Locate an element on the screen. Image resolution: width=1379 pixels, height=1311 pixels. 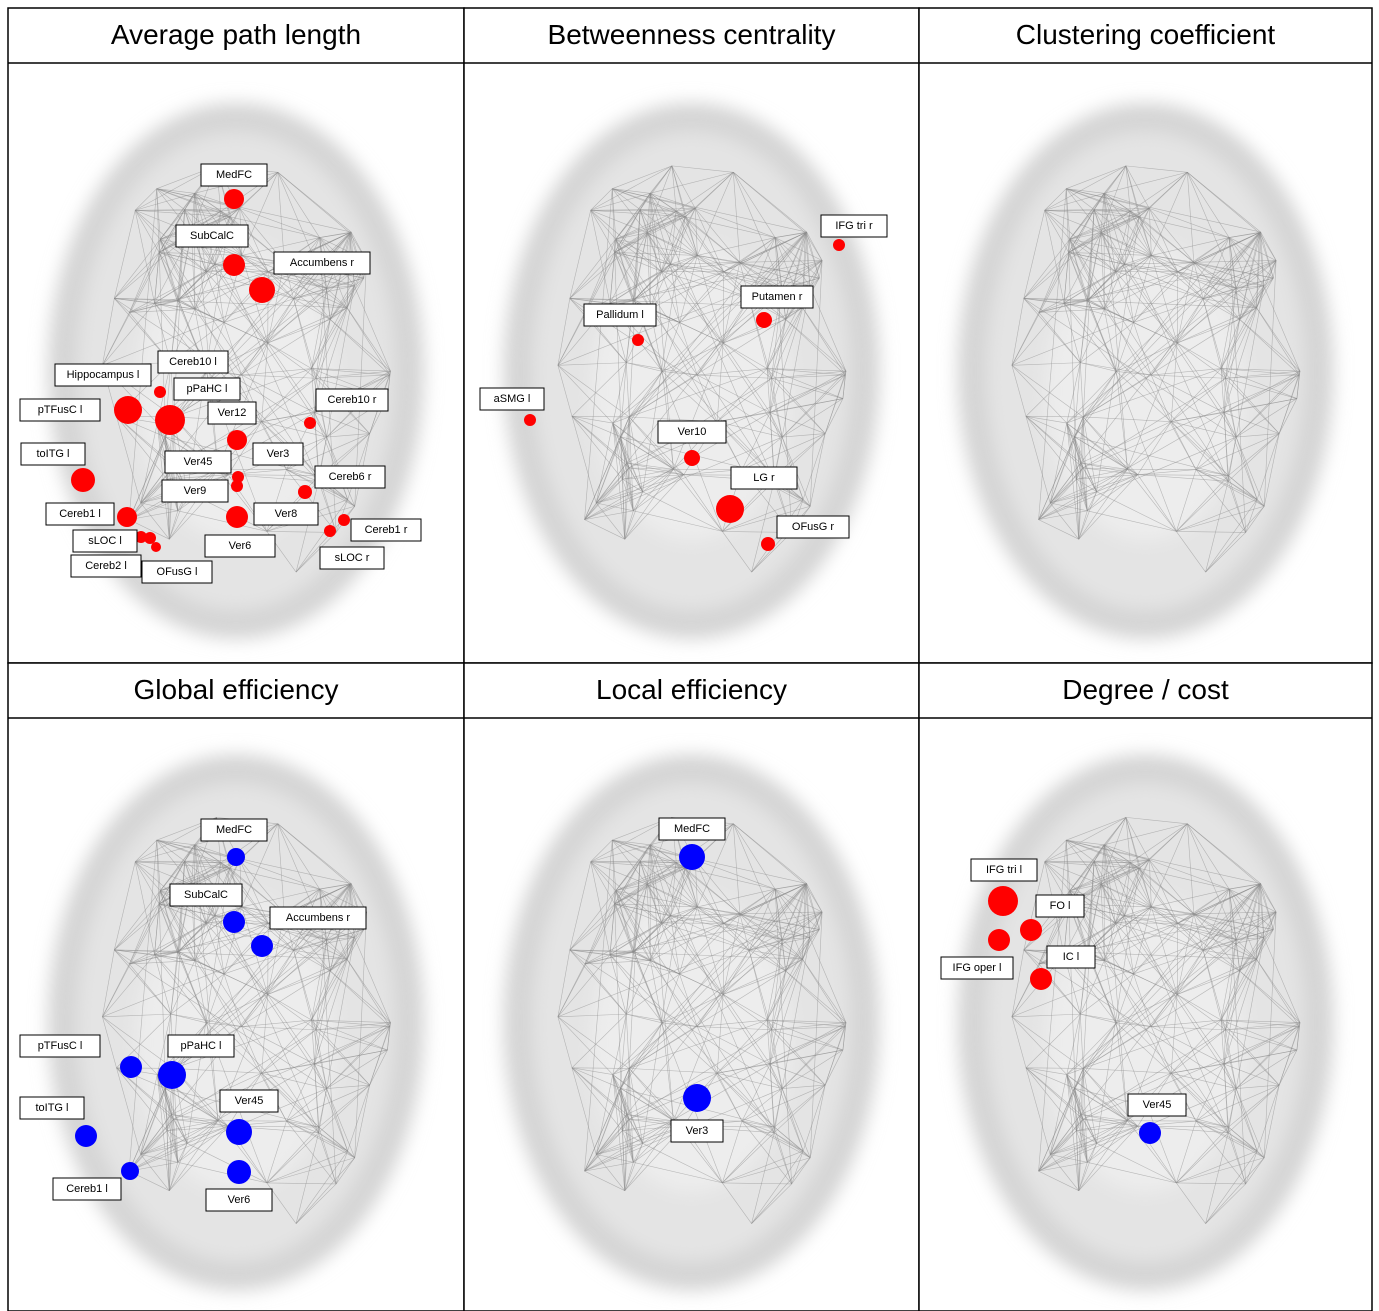
node-label: Ver45 is located at coordinates (249, 1101).